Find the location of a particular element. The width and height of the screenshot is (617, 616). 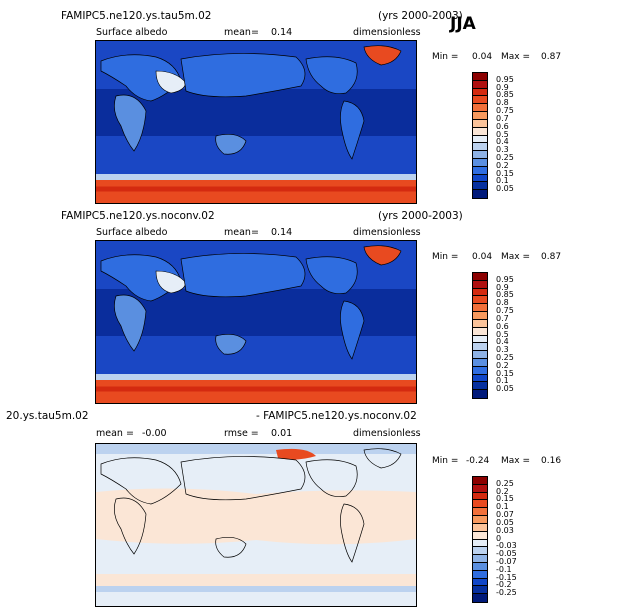

panel2-map-svg is located at coordinates (256, 322).